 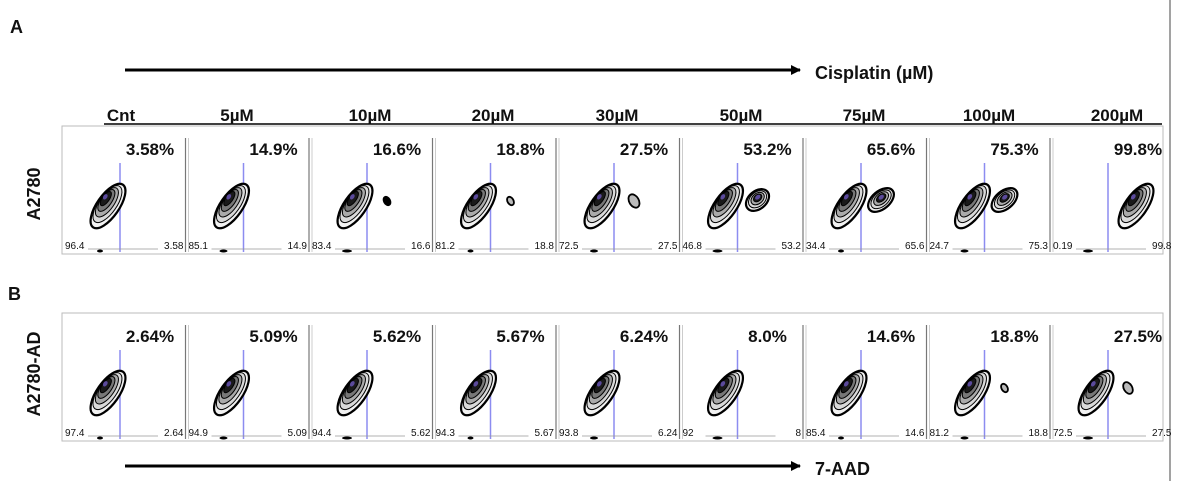 I want to click on flow-plot: 65.6% 34.4 65.6, so click(x=863, y=195).